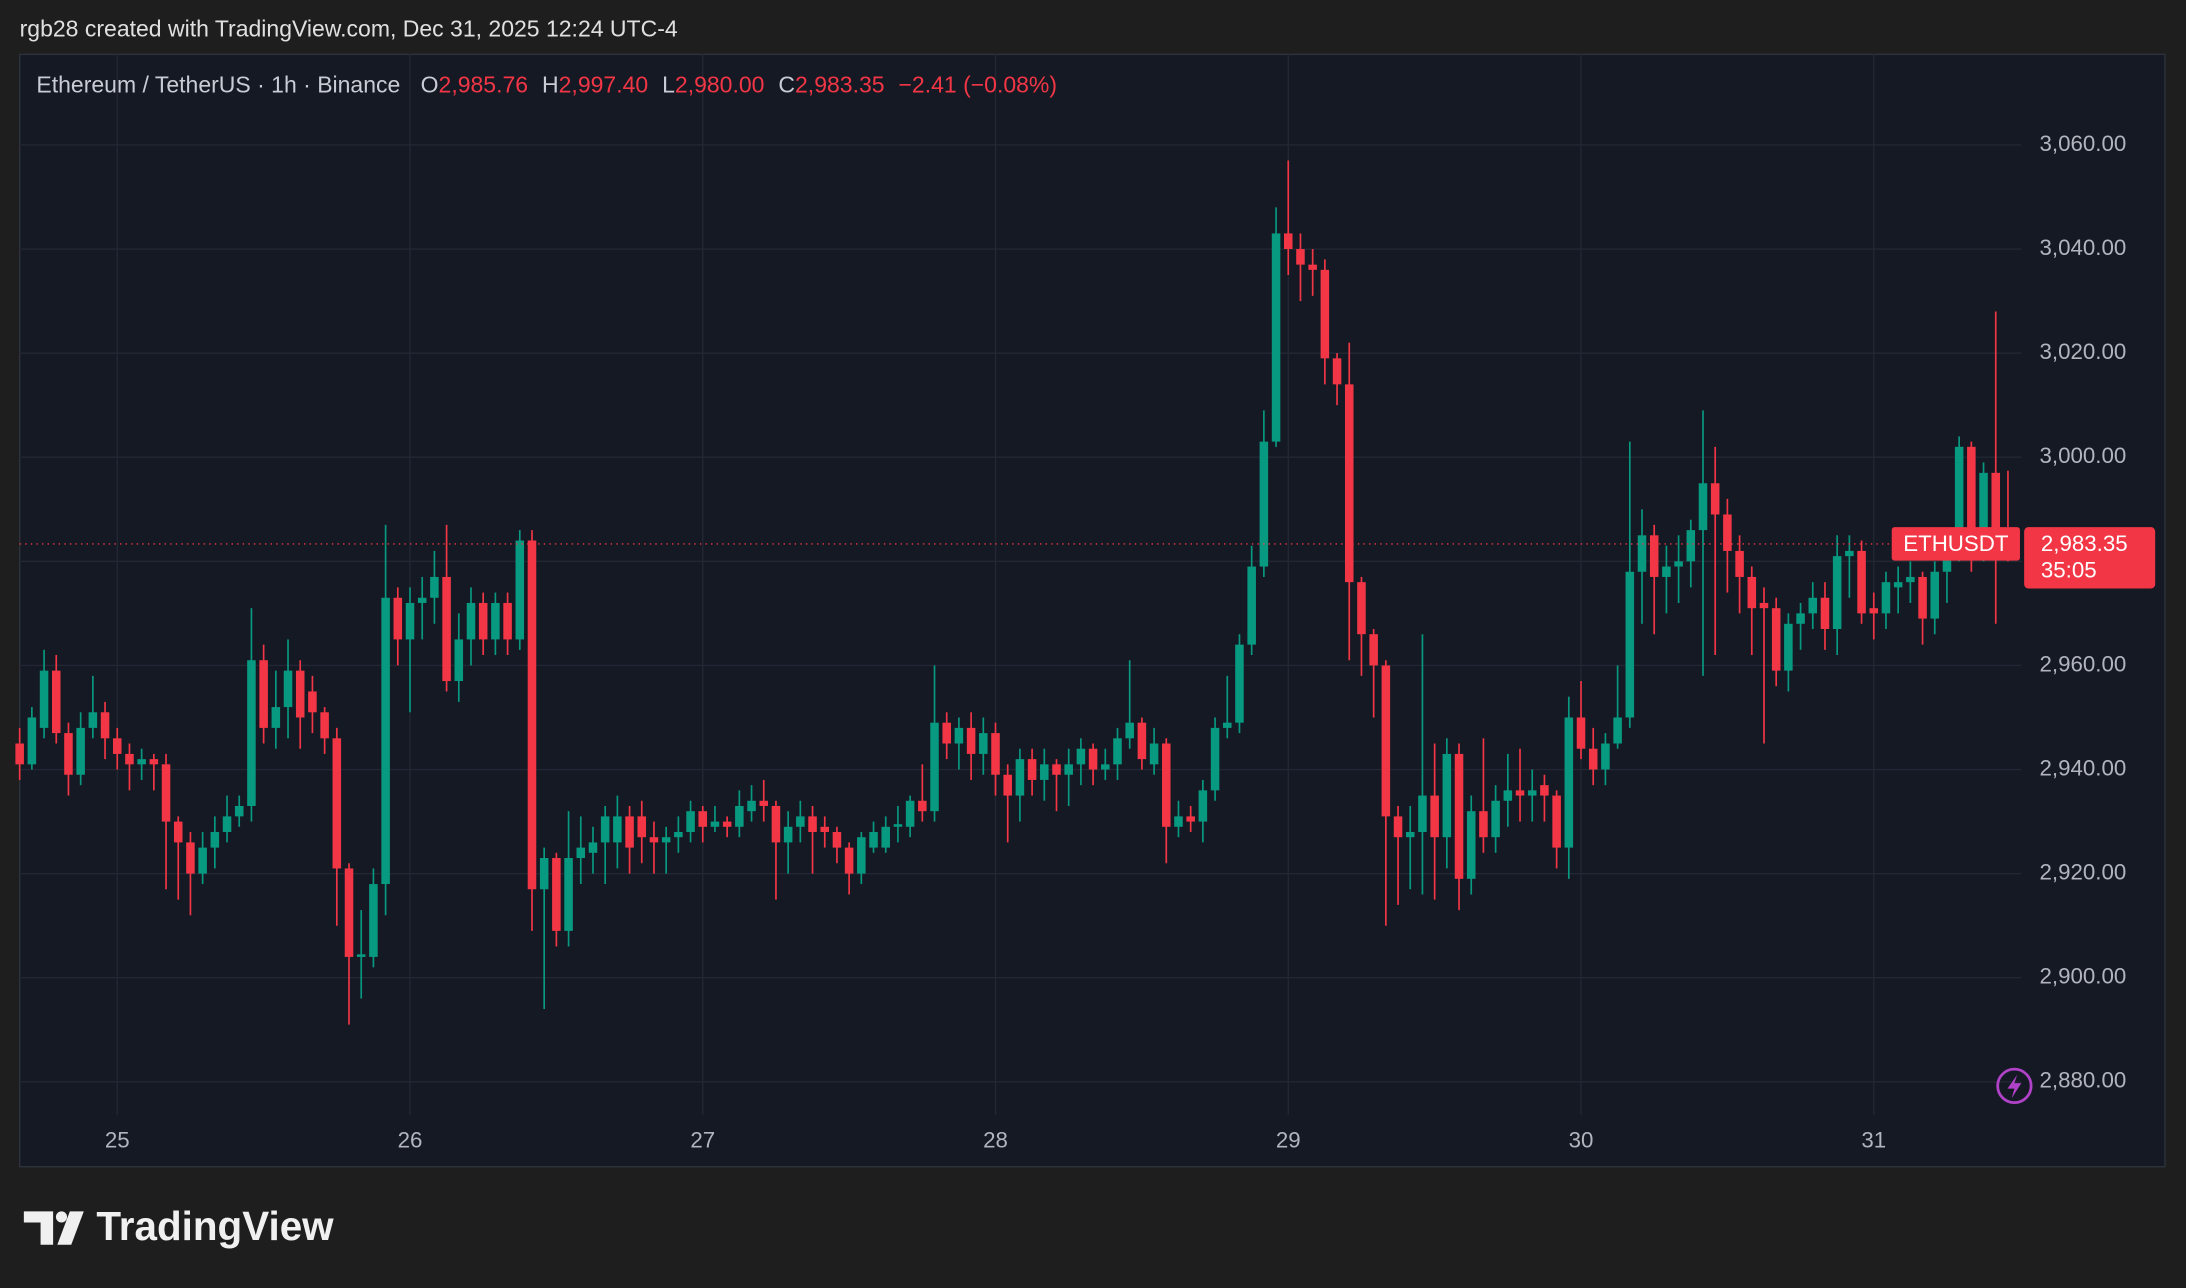  I want to click on y-tick-label: 2,920.00, so click(2082, 872).